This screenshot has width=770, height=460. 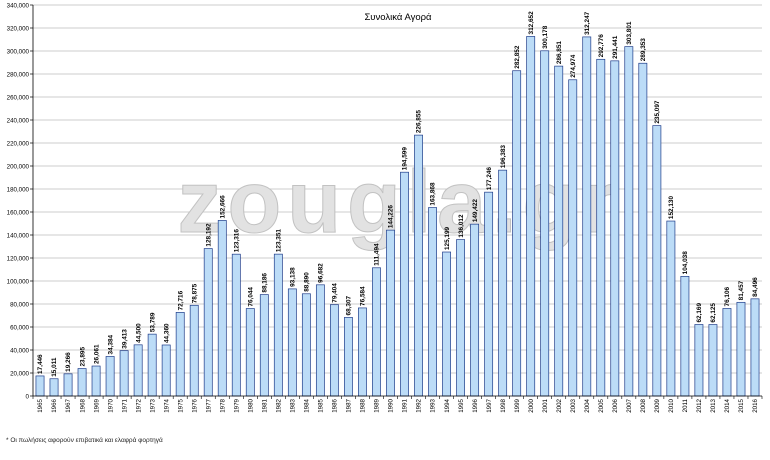 I want to click on data-label: 39,413, so click(x=124, y=339).